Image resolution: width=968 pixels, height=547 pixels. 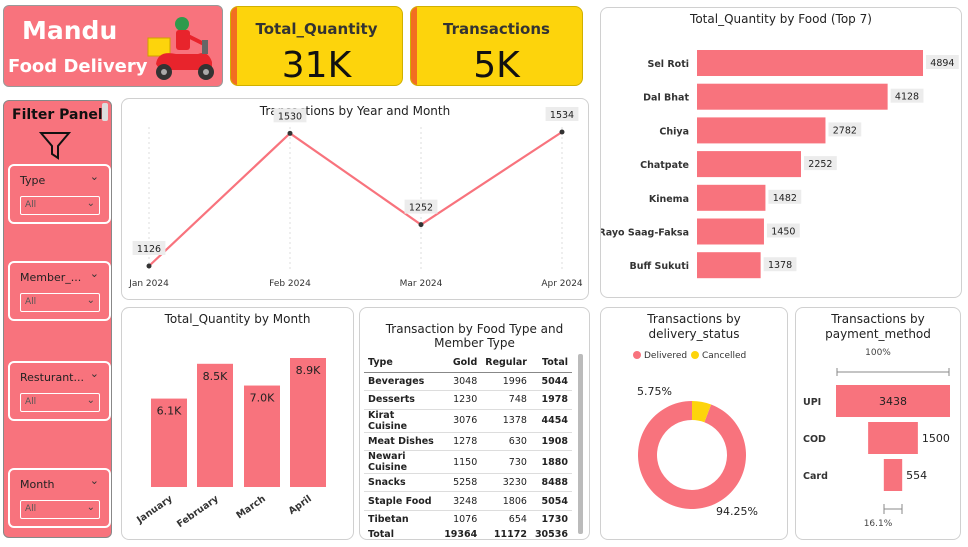 What do you see at coordinates (702, 412) in the screenshot?
I see `slice` at bounding box center [702, 412].